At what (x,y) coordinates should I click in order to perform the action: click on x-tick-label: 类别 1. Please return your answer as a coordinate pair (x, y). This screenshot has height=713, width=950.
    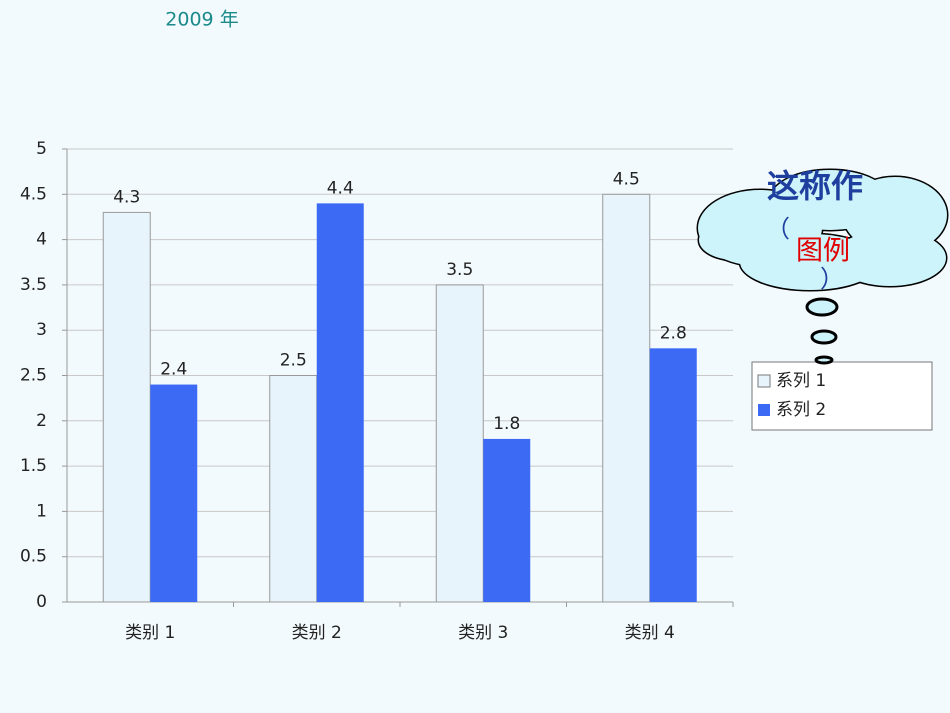
    Looking at the image, I should click on (150, 633).